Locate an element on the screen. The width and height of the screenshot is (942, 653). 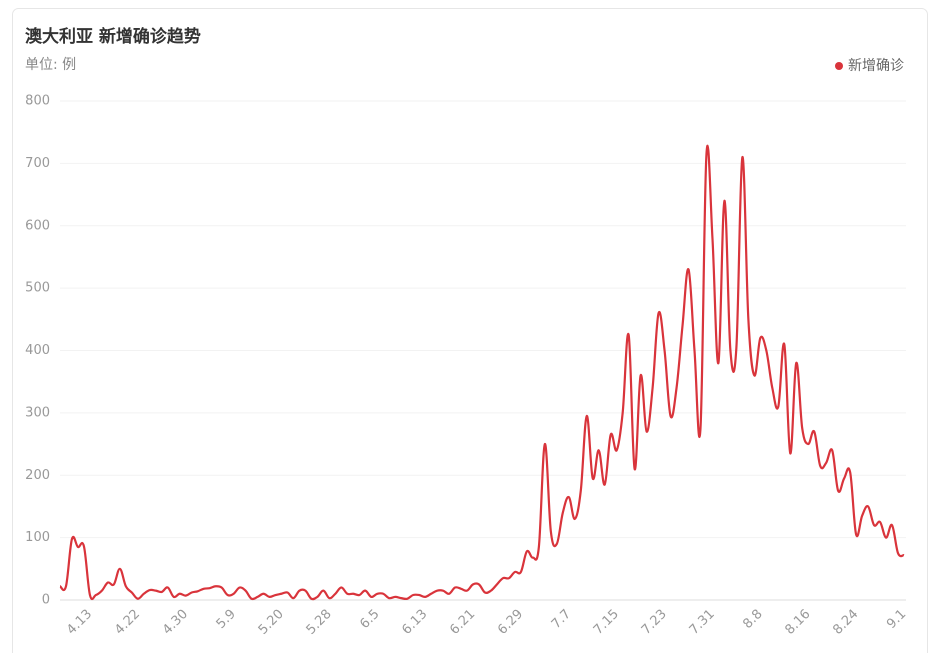
chart-subtitle: 单位: 例 is located at coordinates (50, 65).